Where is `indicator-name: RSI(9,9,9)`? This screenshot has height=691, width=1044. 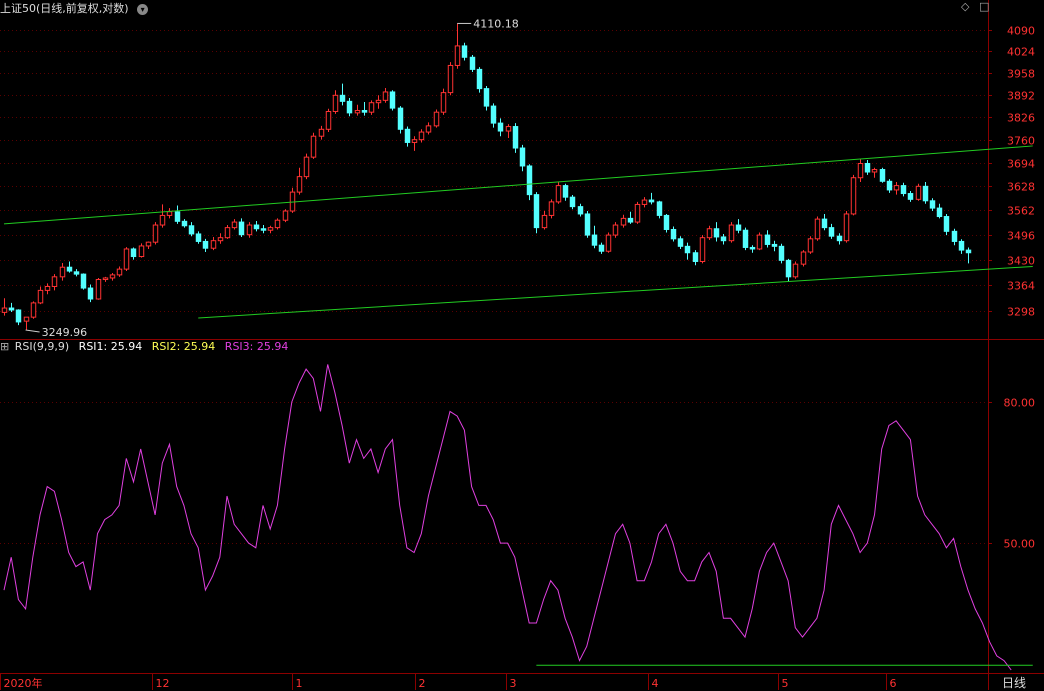
indicator-name: RSI(9,9,9) is located at coordinates (42, 346).